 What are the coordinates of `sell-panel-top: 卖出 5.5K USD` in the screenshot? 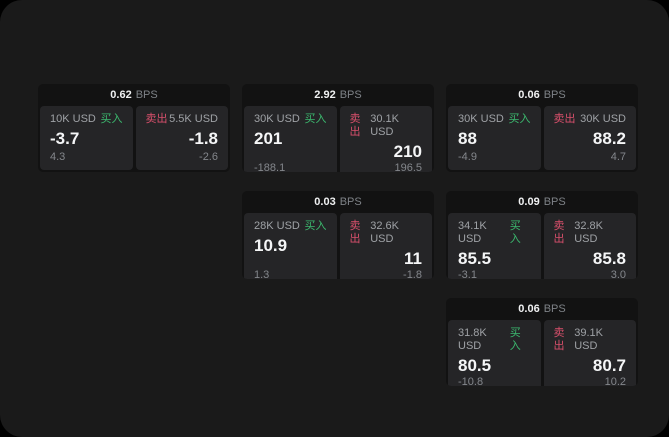 It's located at (182, 119).